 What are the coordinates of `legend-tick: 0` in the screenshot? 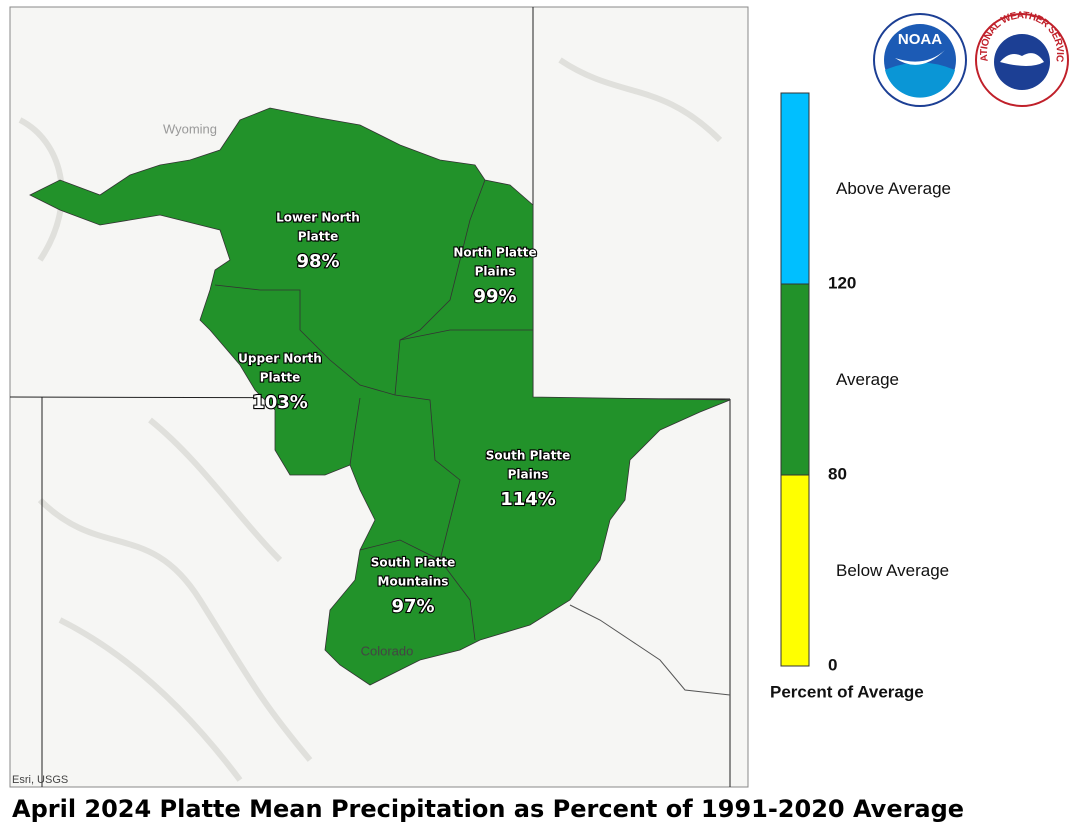 It's located at (832, 664).